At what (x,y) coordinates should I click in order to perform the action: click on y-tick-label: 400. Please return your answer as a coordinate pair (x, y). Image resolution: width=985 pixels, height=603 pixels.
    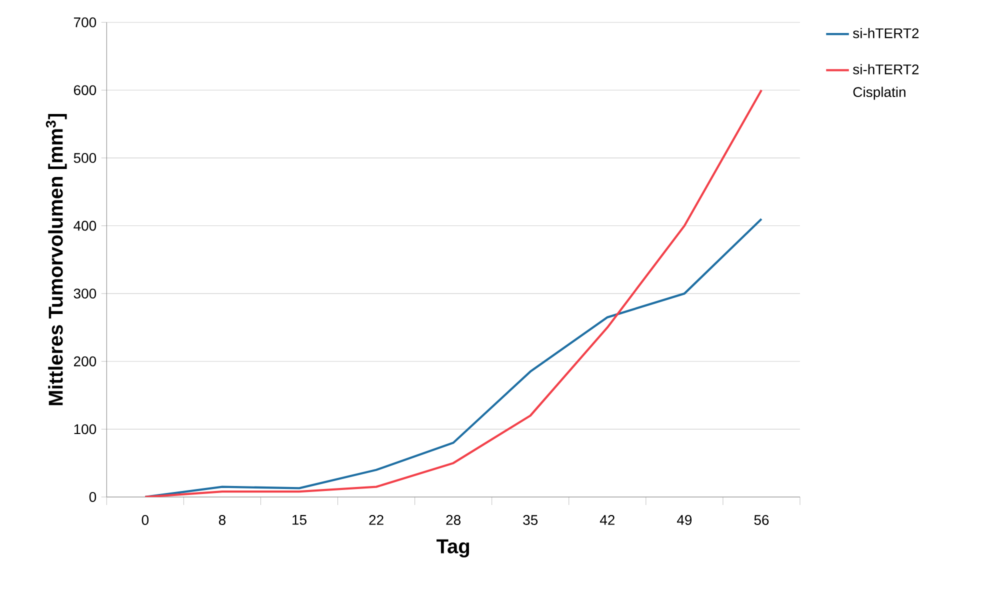
    Looking at the image, I should click on (85, 225).